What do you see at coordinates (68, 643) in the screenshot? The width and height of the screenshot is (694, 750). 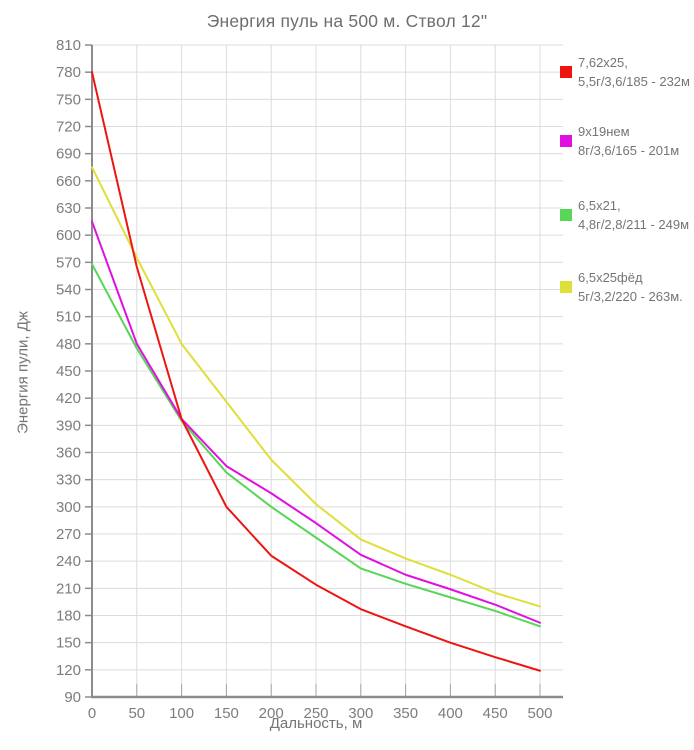 I see `y-tick-label: 150` at bounding box center [68, 643].